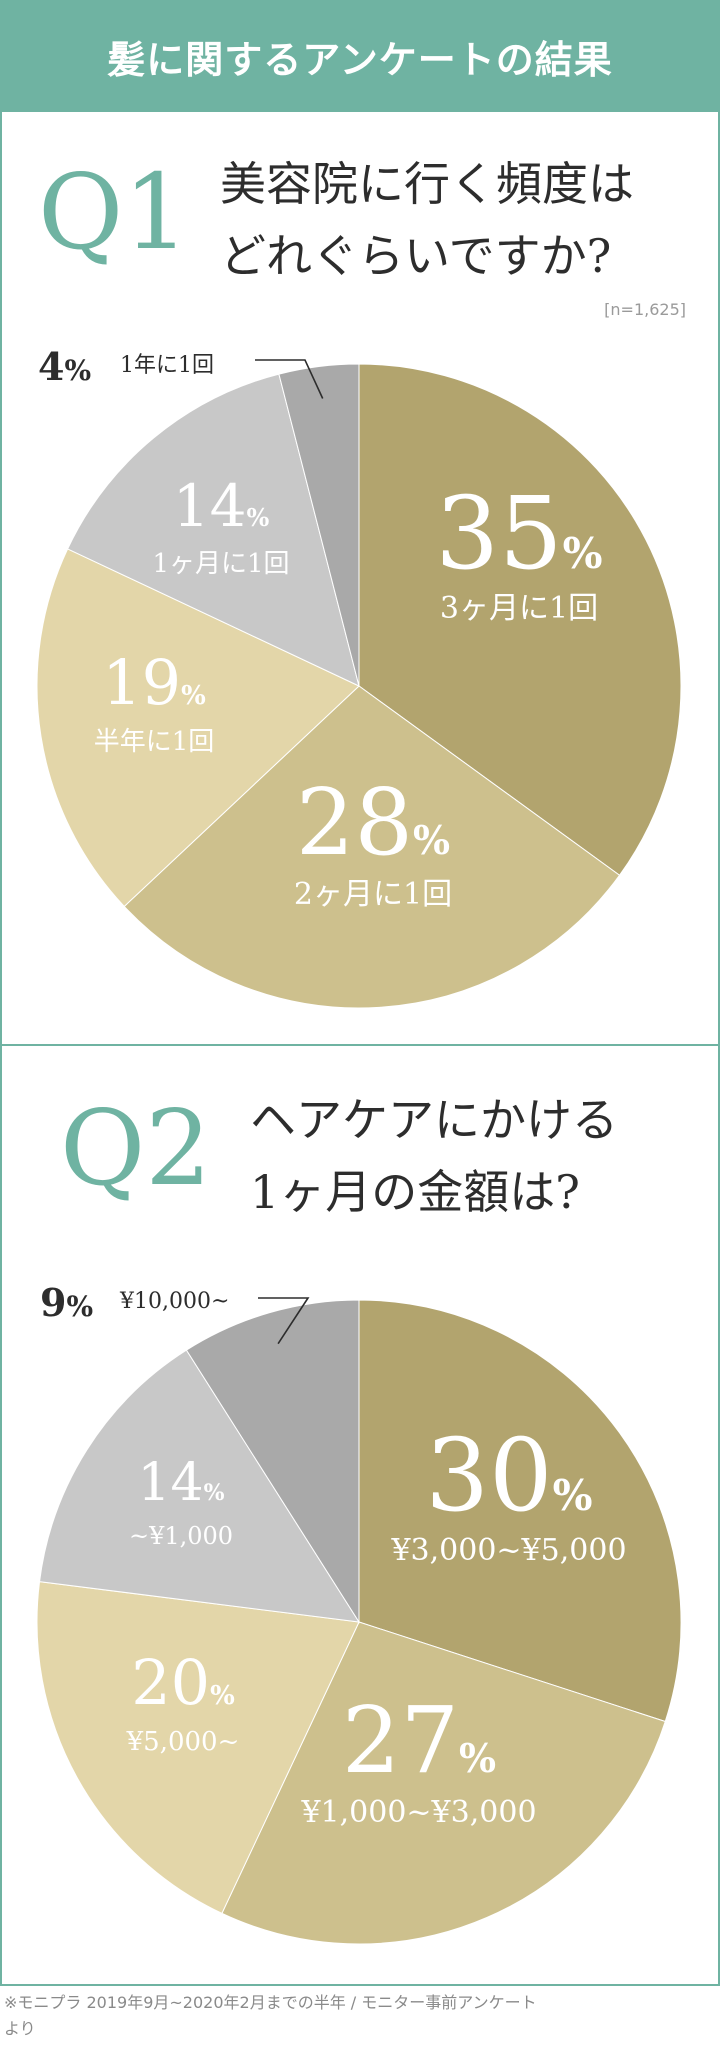 This screenshot has width=720, height=2051. I want to click on q1-question: 美容院に行く頻度は どれぐらいですか?, so click(427, 220).